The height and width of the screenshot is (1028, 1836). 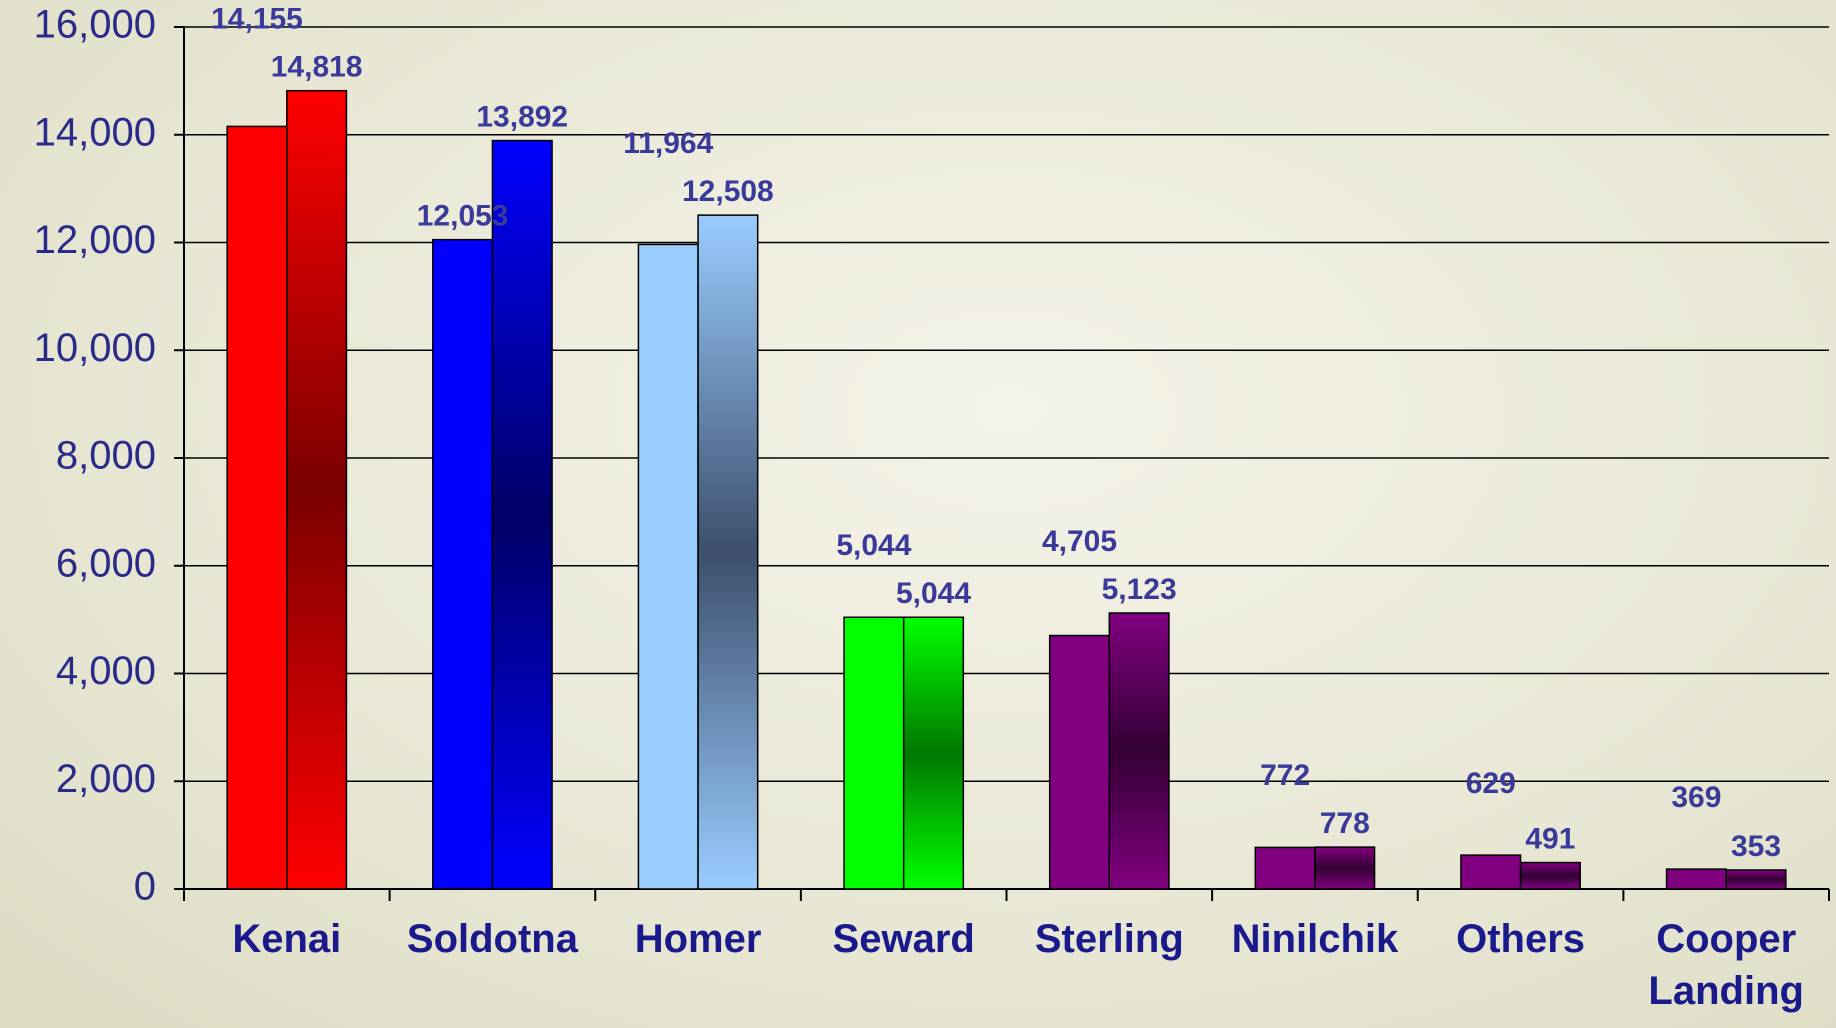 I want to click on value-label: 14,818, so click(x=317, y=67).